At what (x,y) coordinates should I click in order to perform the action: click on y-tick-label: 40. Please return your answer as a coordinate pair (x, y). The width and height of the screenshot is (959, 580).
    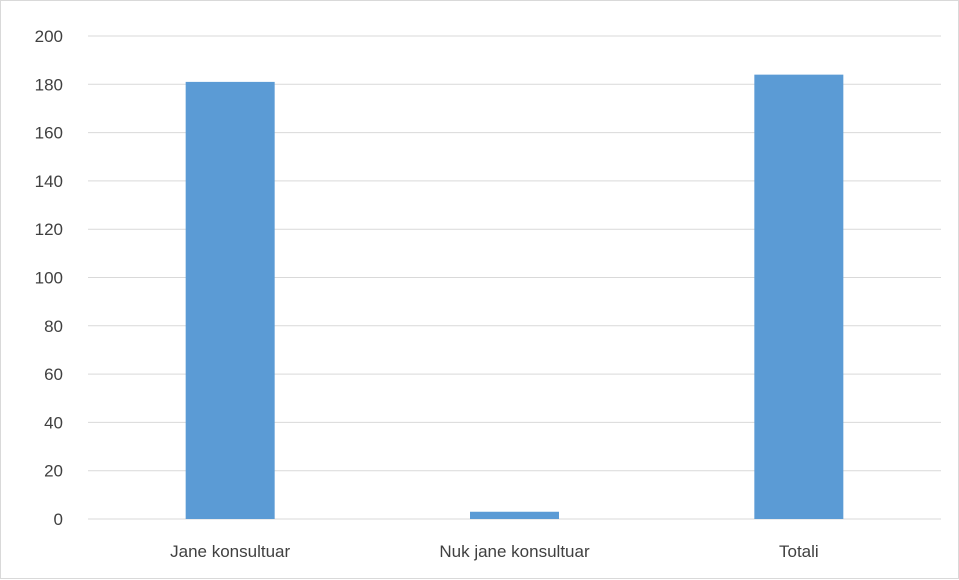
    Looking at the image, I should click on (53, 422).